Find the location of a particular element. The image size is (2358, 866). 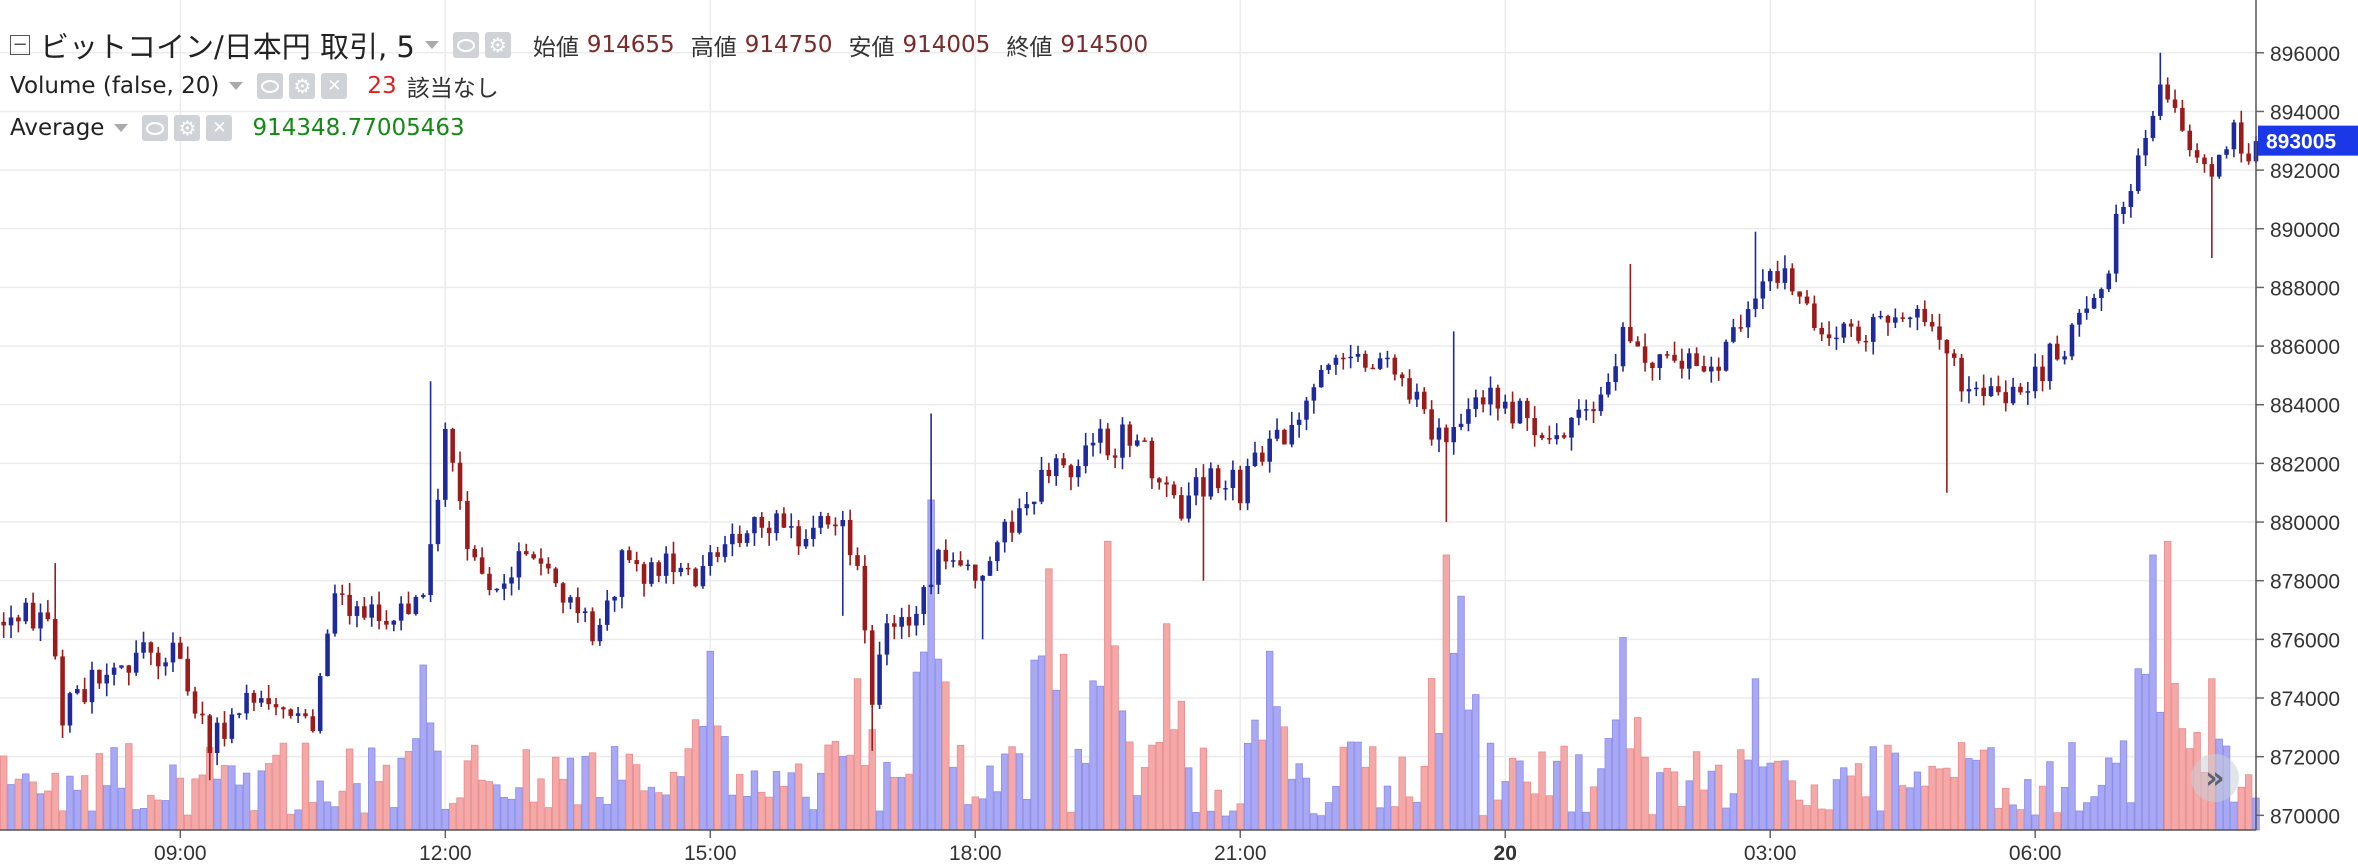

volume-title: Volume (false, 20) is located at coordinates (115, 86).